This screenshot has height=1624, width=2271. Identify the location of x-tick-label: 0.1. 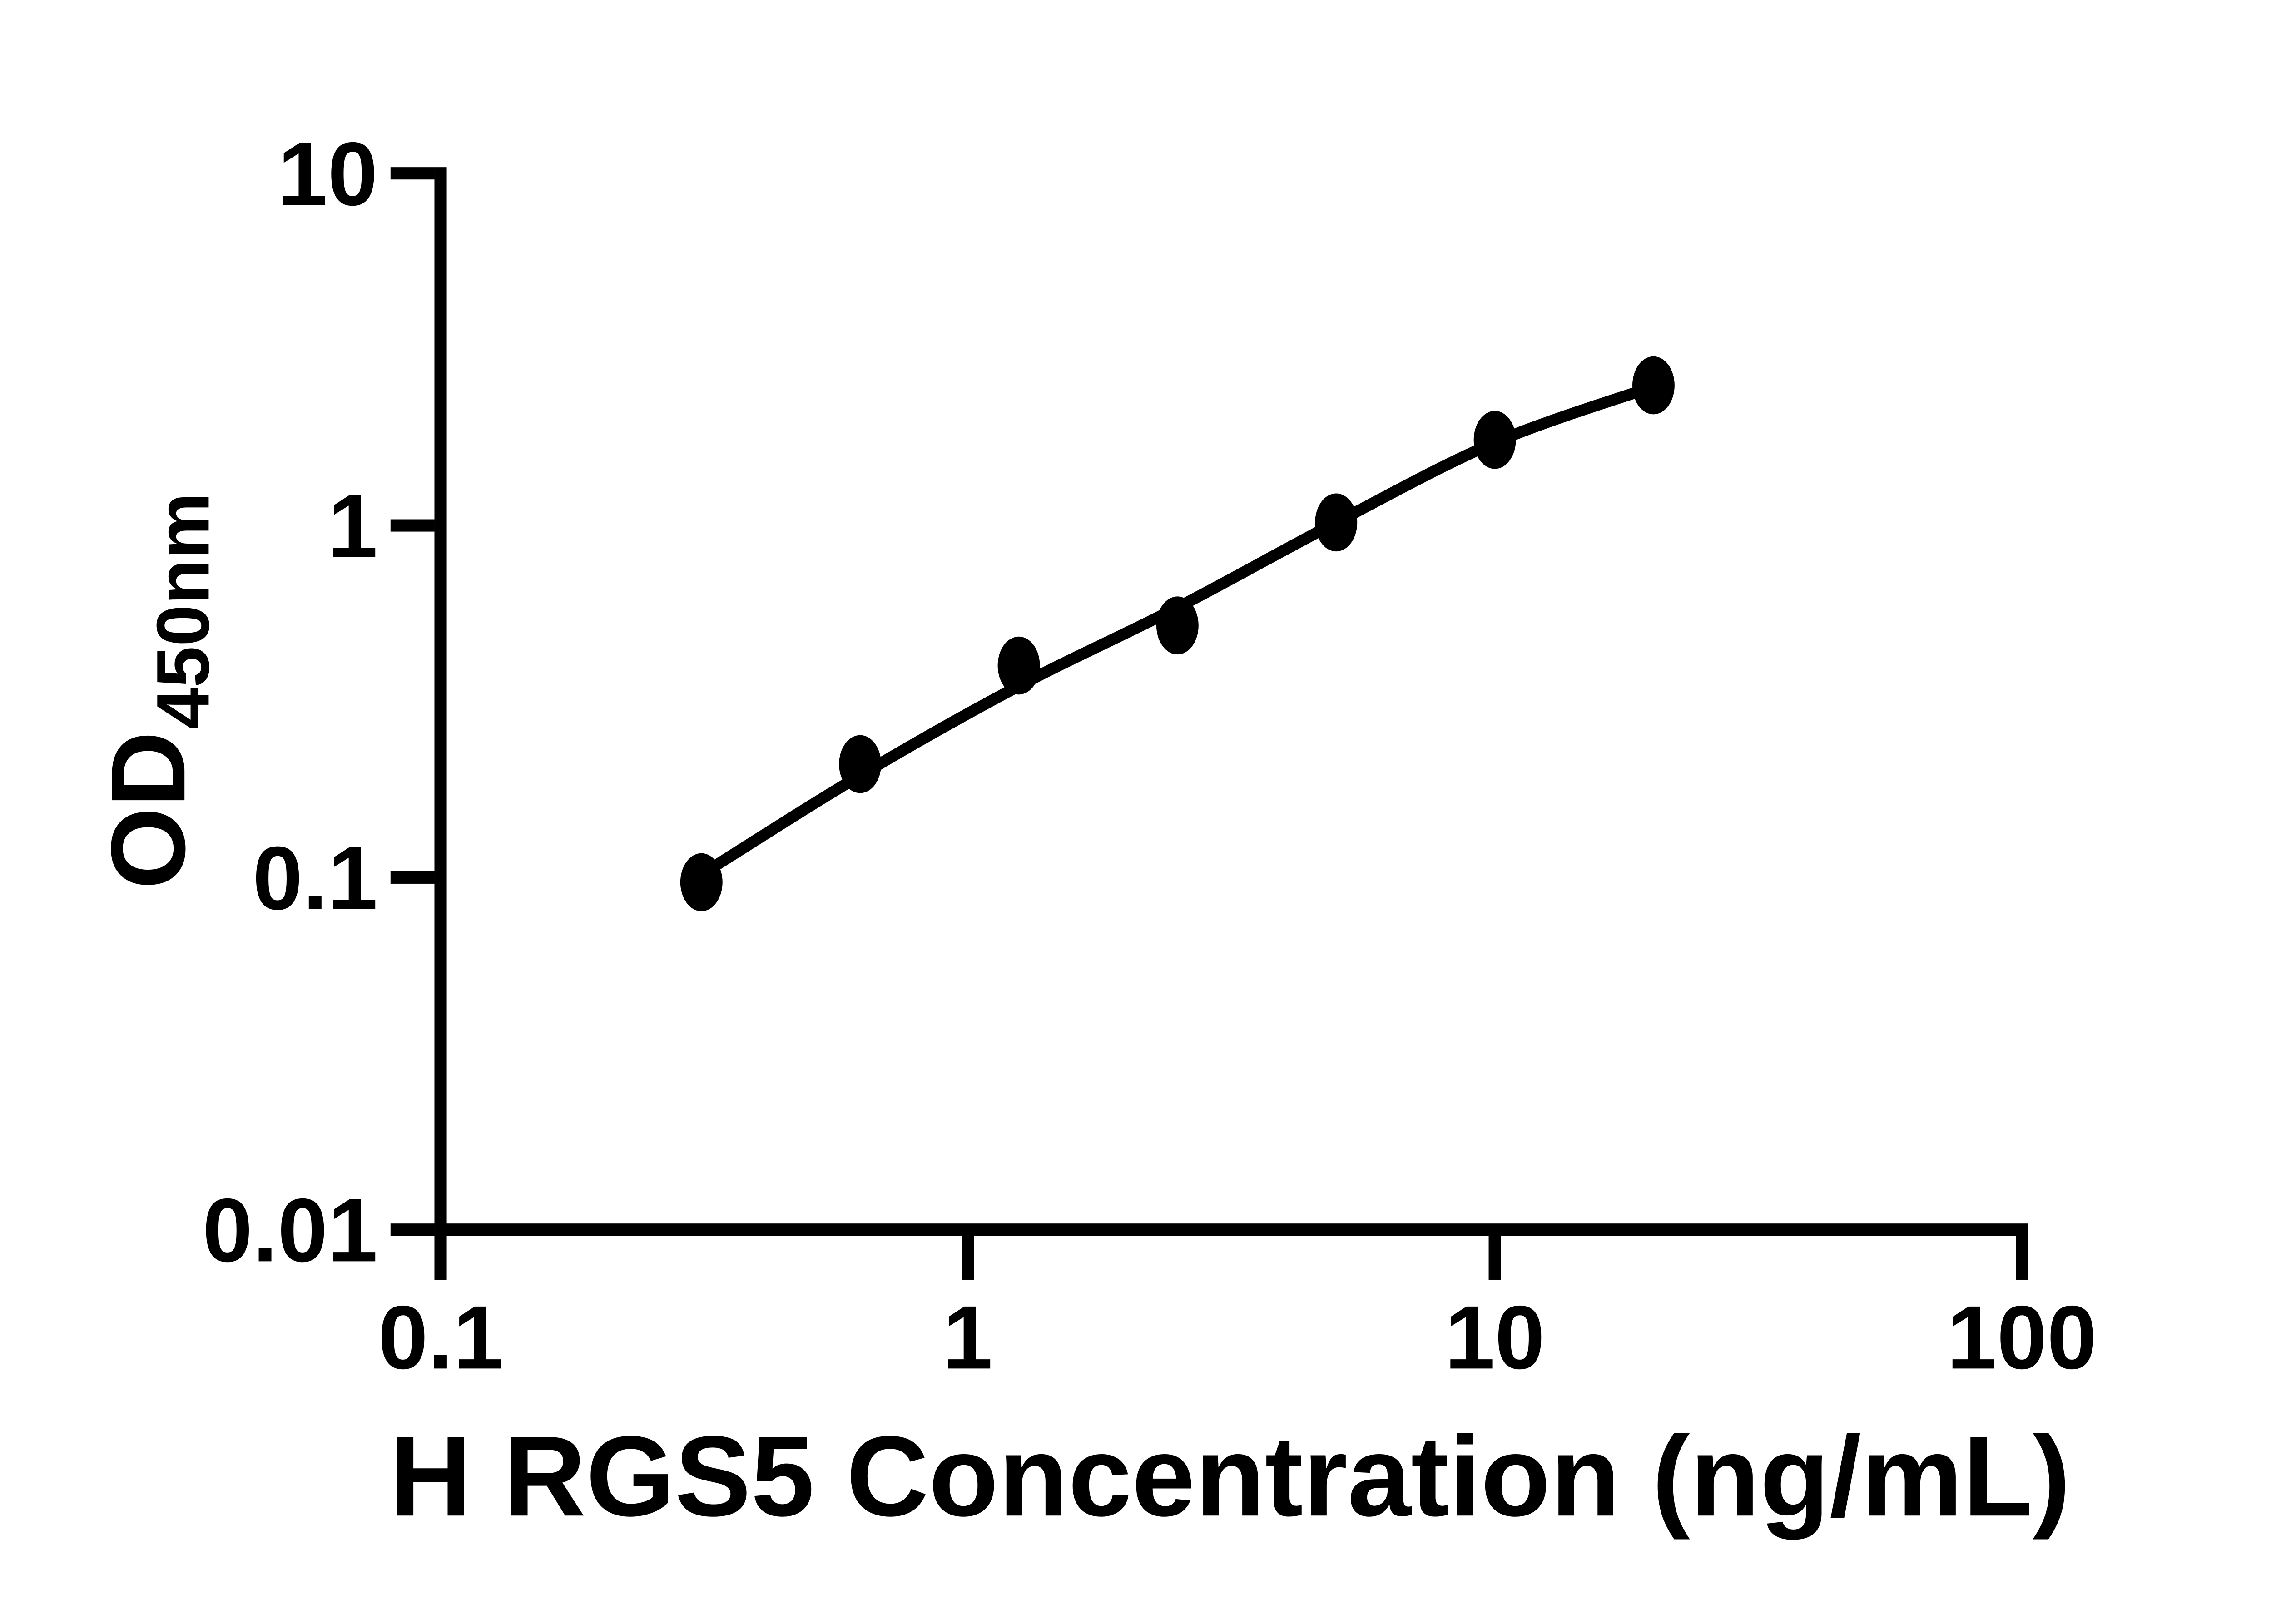
(440, 1337).